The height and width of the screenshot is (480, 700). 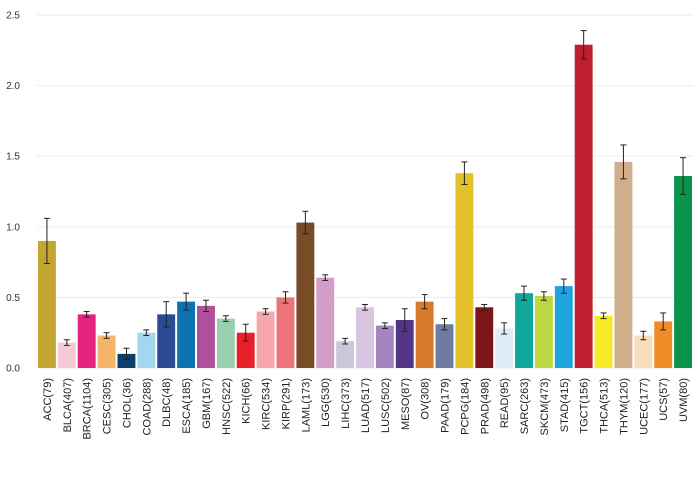 What do you see at coordinates (187, 406) in the screenshot?
I see `x-tick-label: ESCA(185)` at bounding box center [187, 406].